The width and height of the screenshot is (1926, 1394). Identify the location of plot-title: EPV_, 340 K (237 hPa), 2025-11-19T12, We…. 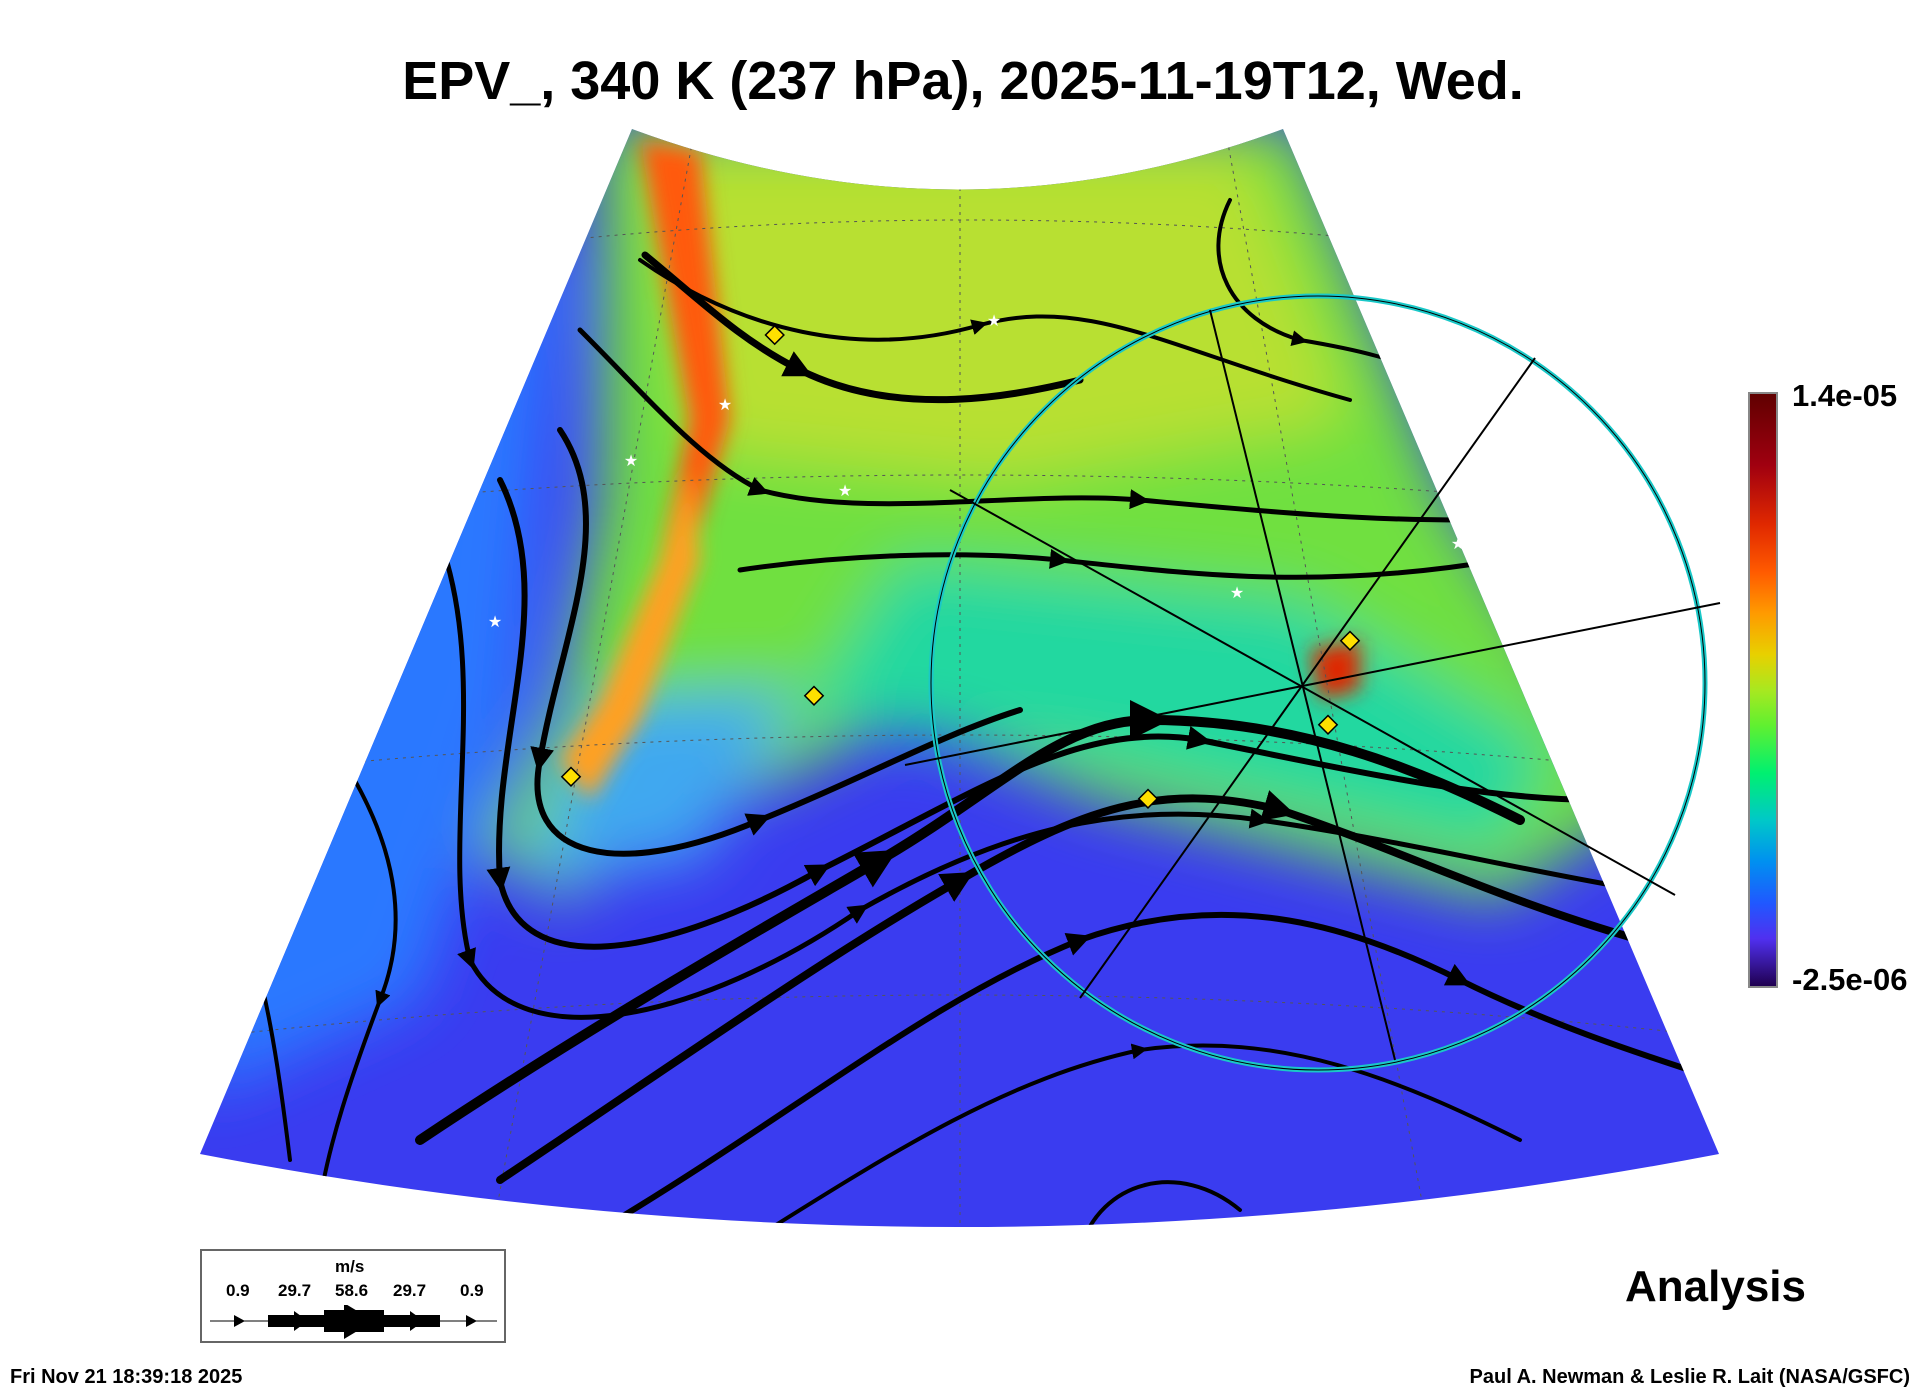
(963, 81).